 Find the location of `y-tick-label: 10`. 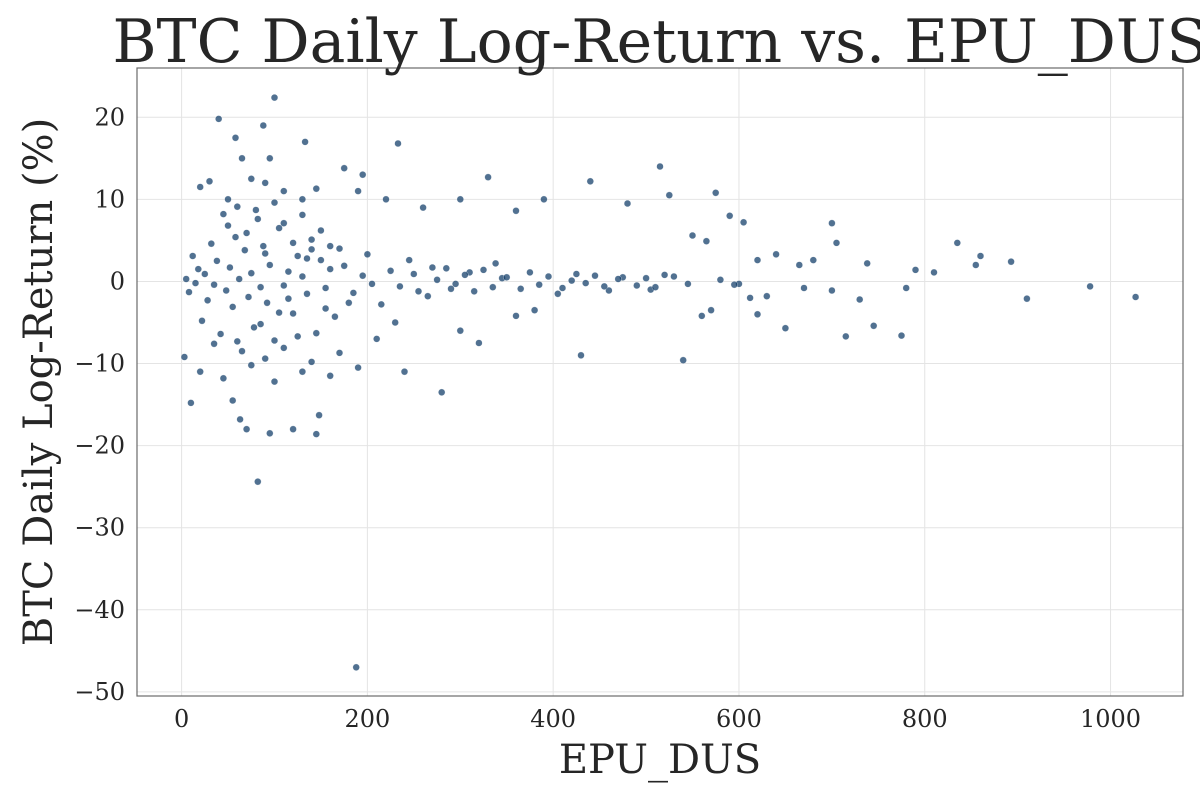

y-tick-label: 10 is located at coordinates (109, 199).